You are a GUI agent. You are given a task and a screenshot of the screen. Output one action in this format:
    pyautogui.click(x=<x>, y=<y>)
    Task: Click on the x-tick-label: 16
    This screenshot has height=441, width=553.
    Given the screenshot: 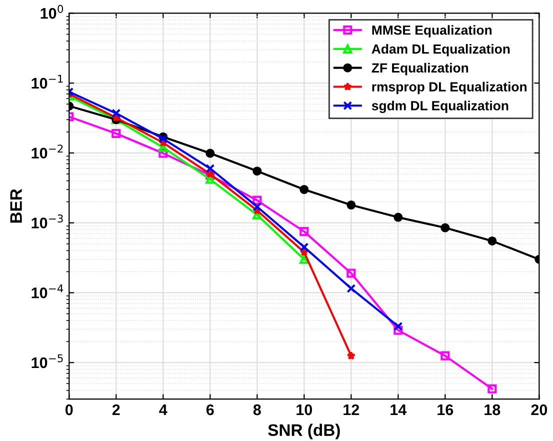 What is the action you would take?
    pyautogui.click(x=446, y=410)
    